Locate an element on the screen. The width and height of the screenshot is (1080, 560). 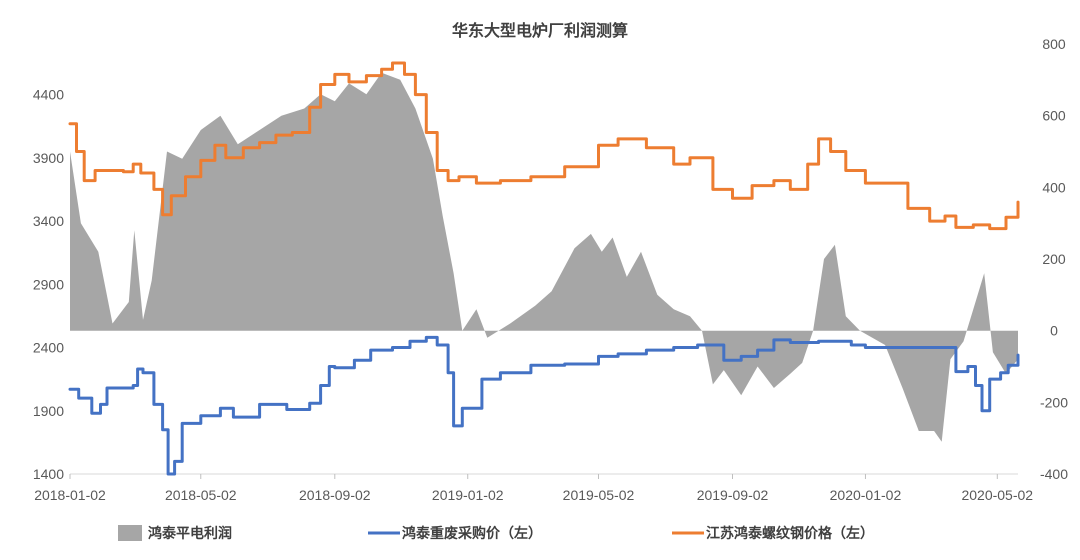
x-tick-label-4: 2019-05-02 is located at coordinates (599, 495).